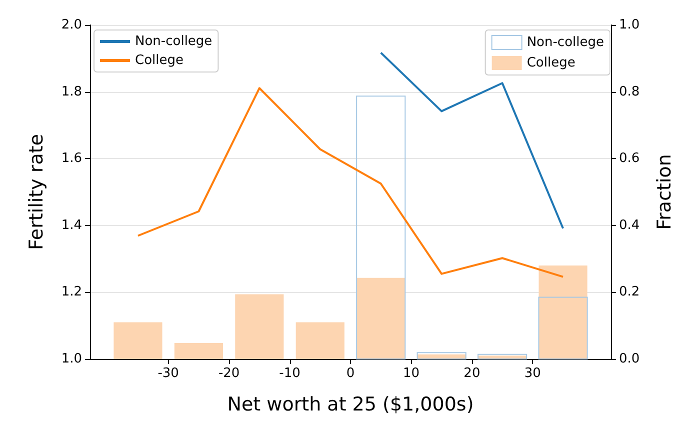  What do you see at coordinates (629, 359) in the screenshot?
I see `y2-tick-label: 0.0` at bounding box center [629, 359].